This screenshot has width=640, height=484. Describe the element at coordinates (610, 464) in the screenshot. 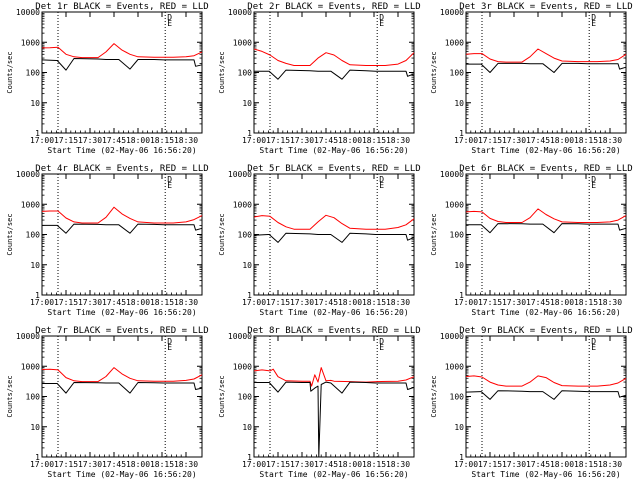

I see `x-tick-label: 18:30` at that location.